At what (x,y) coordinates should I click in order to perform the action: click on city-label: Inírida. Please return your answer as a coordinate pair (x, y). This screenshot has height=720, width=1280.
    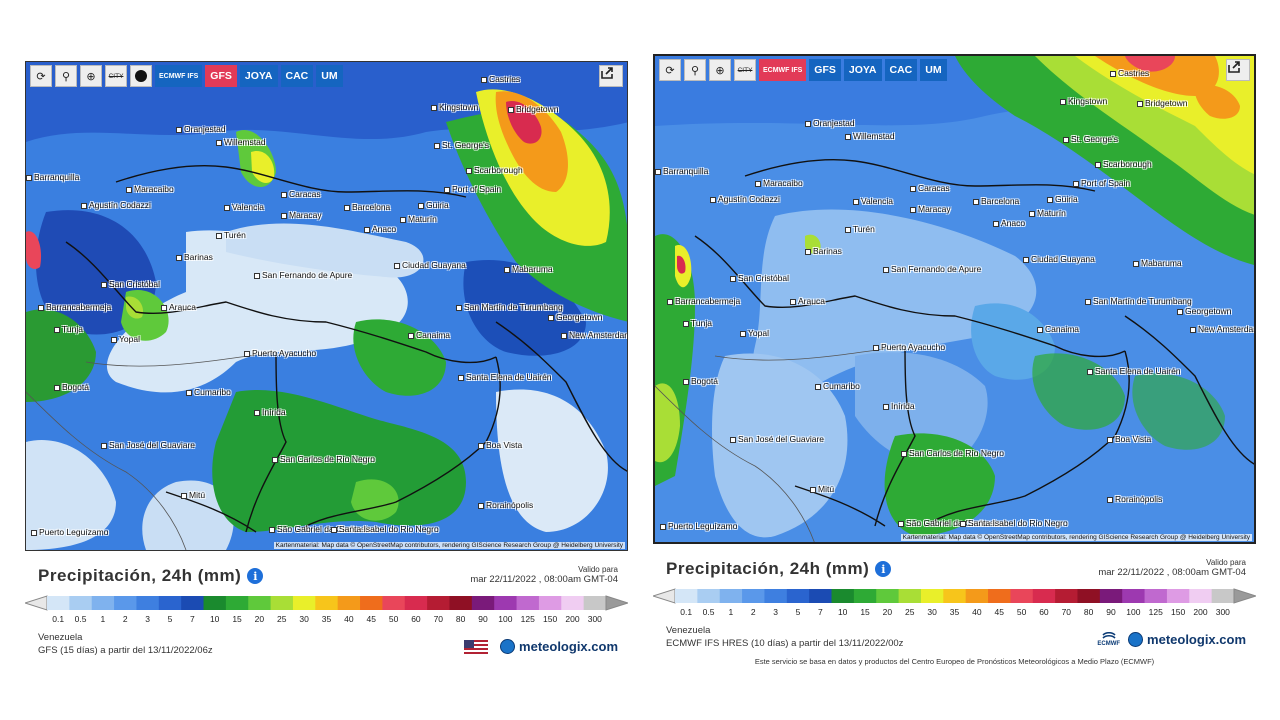
    Looking at the image, I should click on (270, 412).